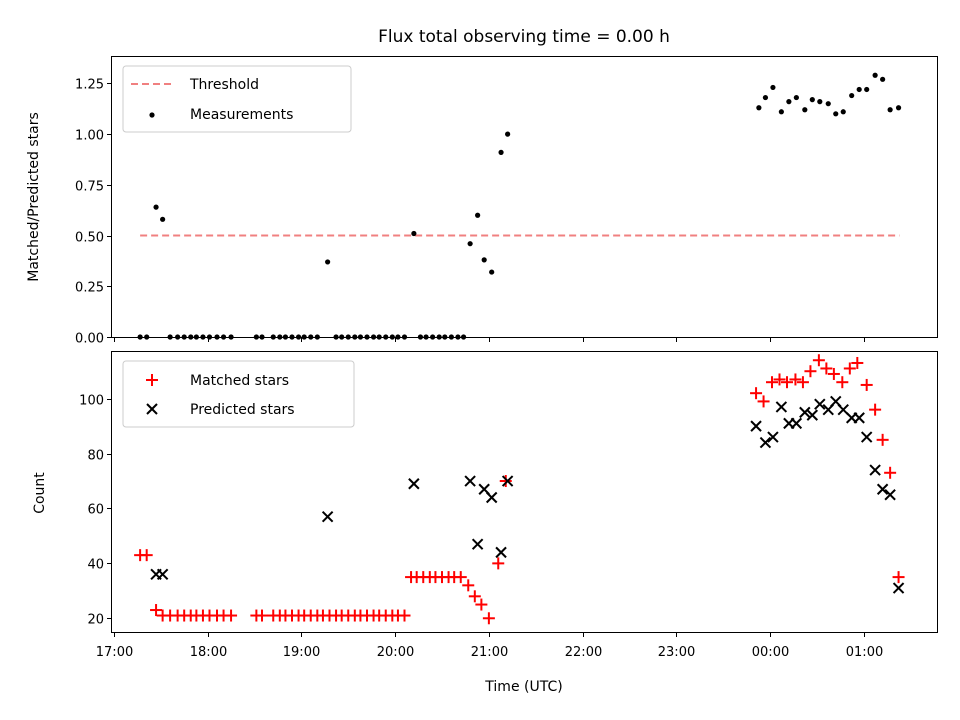 The image size is (960, 720). Describe the element at coordinates (676, 652) in the screenshot. I see `x-tick-label: 23:00` at that location.